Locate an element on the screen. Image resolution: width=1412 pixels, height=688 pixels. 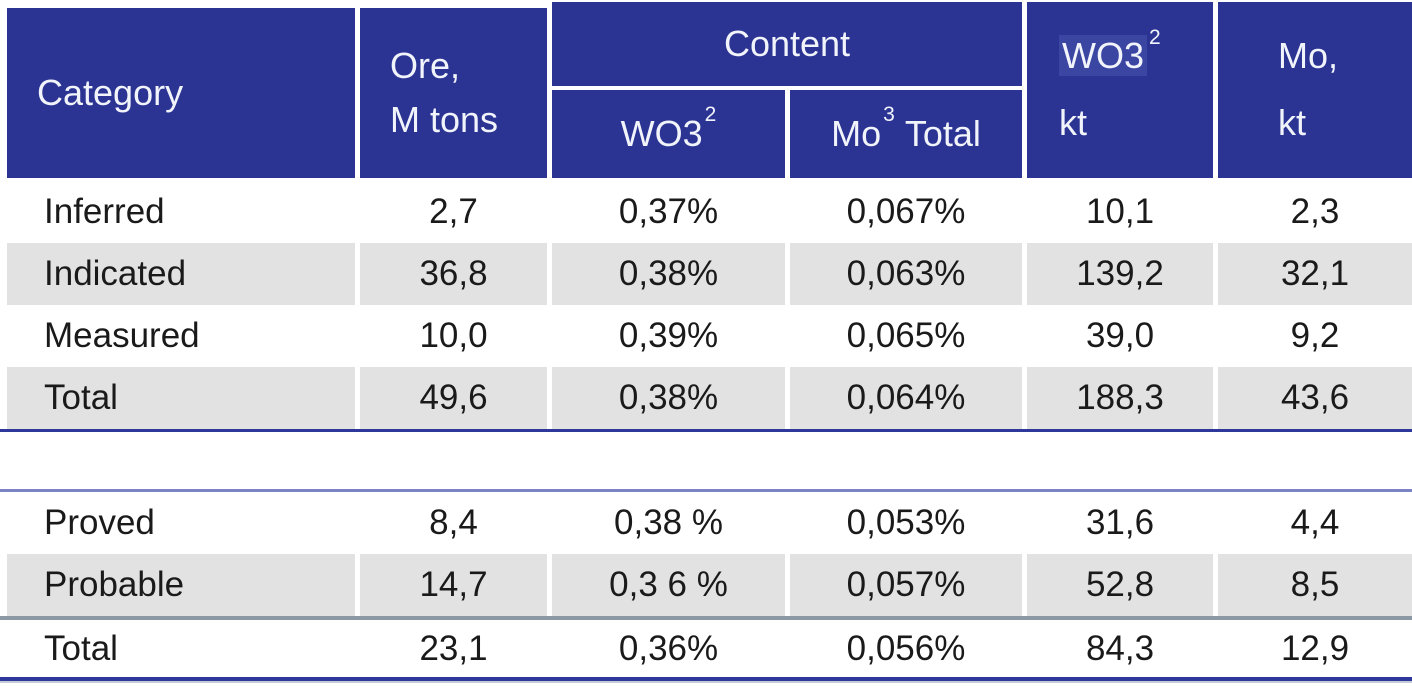
section-spacer is located at coordinates (706, 460).